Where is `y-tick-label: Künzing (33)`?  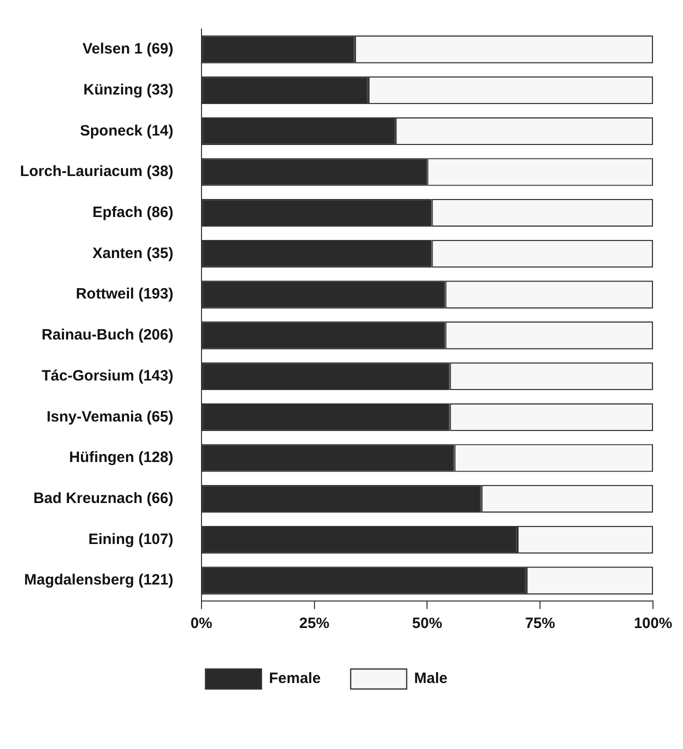 y-tick-label: Künzing (33) is located at coordinates (128, 89).